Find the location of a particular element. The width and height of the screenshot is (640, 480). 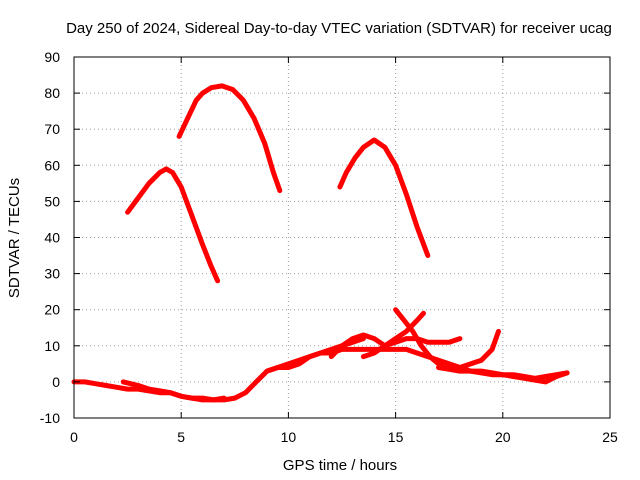

y-tick-label: 10 is located at coordinates (52, 346).